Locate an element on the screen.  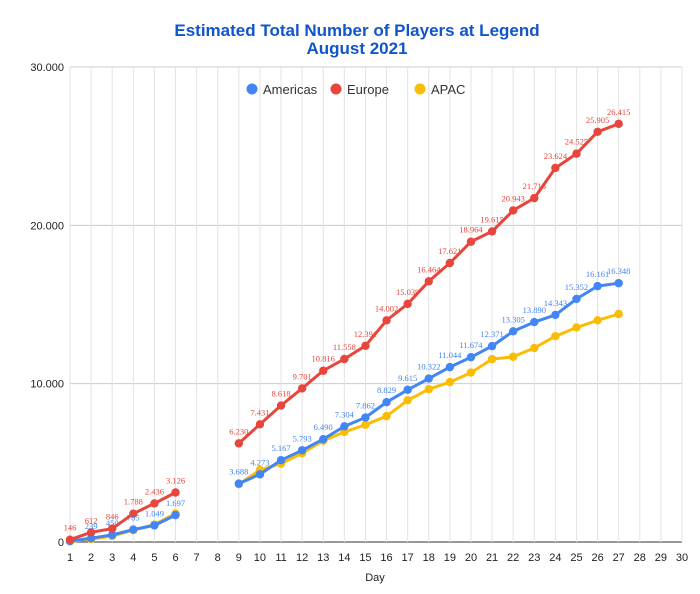
y-tick-label: 10.000 is located at coordinates (47, 385).